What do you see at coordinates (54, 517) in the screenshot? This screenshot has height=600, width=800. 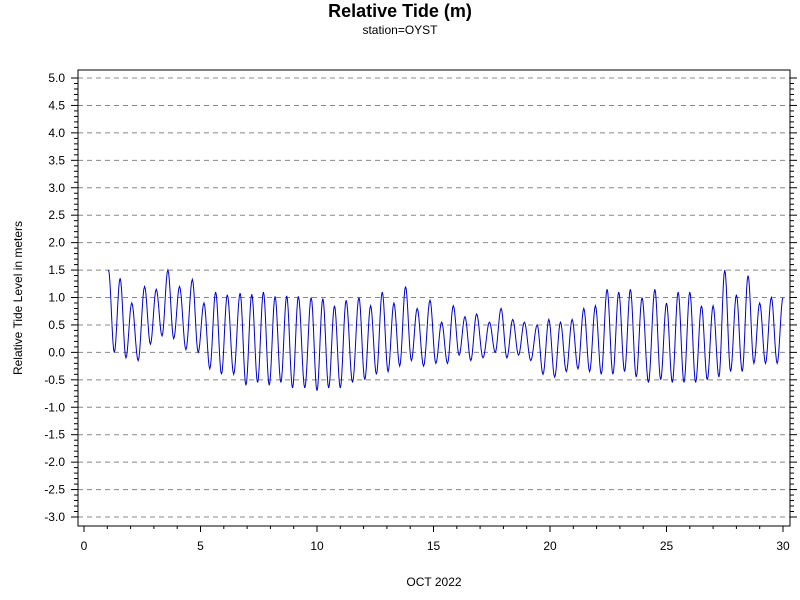 I see `y-tick-label: -3.0` at bounding box center [54, 517].